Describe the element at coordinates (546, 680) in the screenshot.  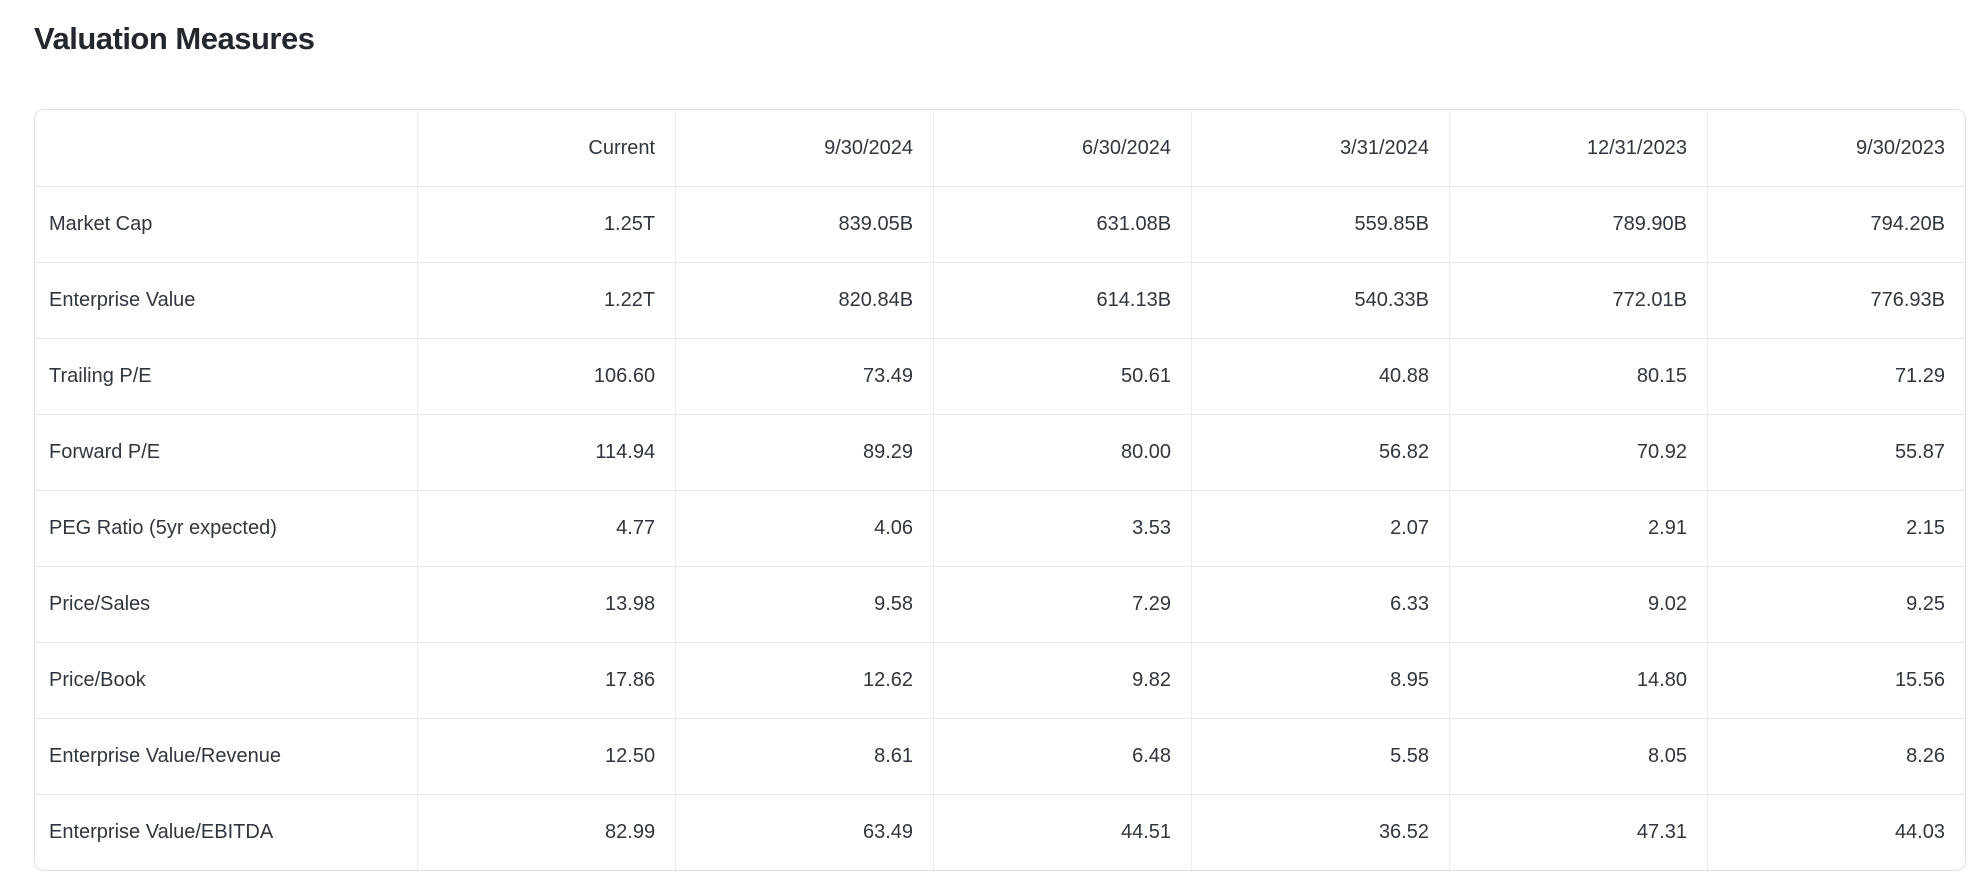
I see `cell-value: 17.86` at that location.